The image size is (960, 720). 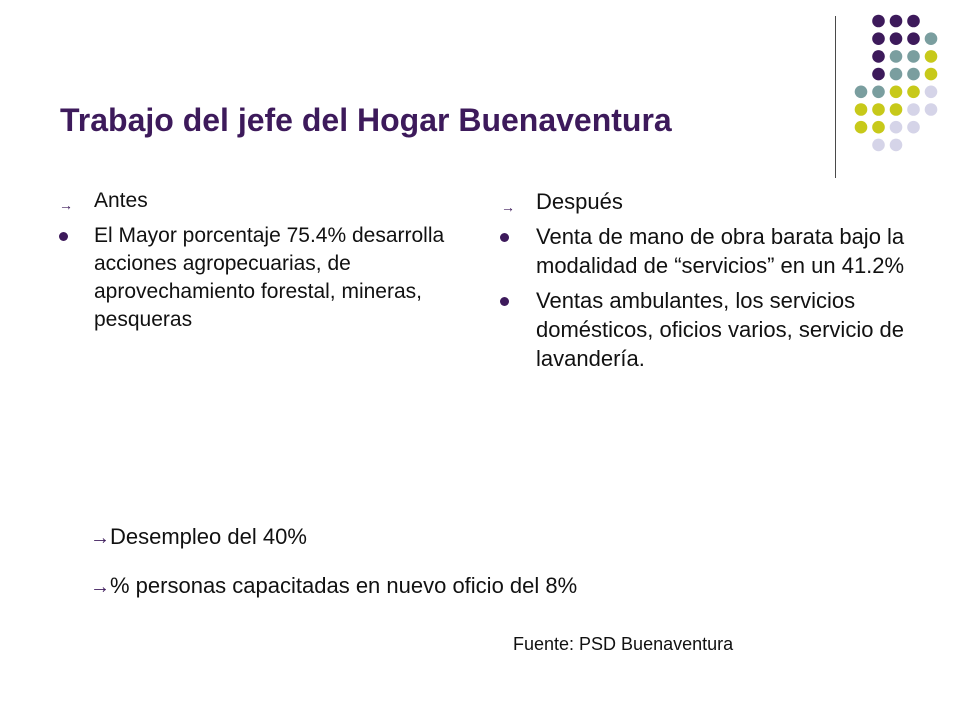 I want to click on before-heading-label: Antes, so click(x=121, y=200).